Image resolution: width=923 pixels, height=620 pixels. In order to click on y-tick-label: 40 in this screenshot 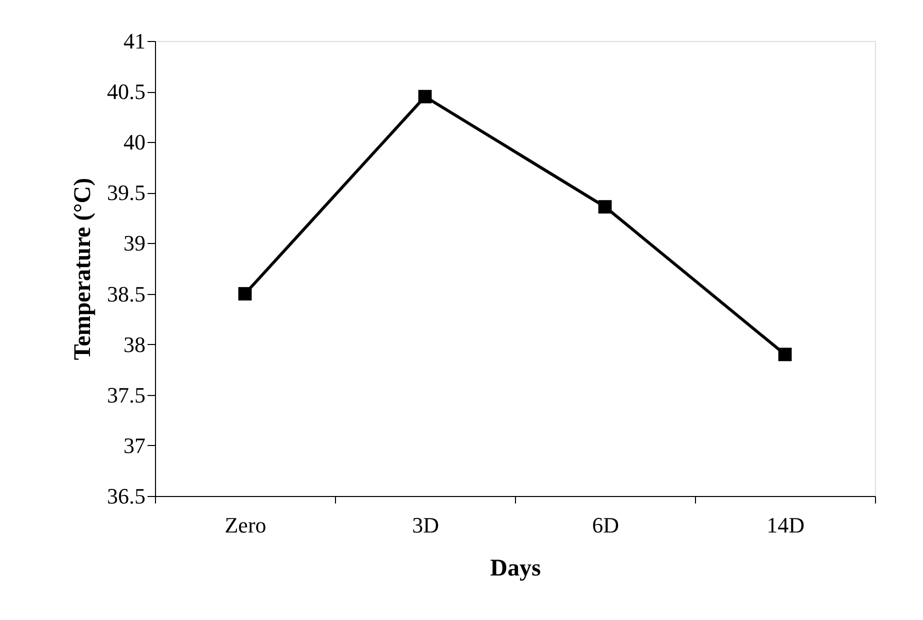, I will do `click(135, 142)`.